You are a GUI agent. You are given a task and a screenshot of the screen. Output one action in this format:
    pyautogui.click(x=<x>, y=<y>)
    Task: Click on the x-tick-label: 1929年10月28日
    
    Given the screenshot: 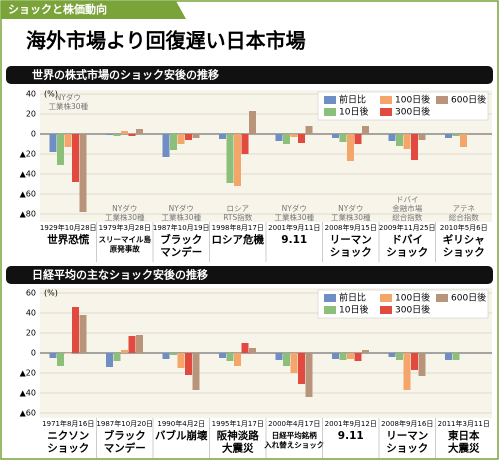 What is the action you would take?
    pyautogui.click(x=68, y=227)
    